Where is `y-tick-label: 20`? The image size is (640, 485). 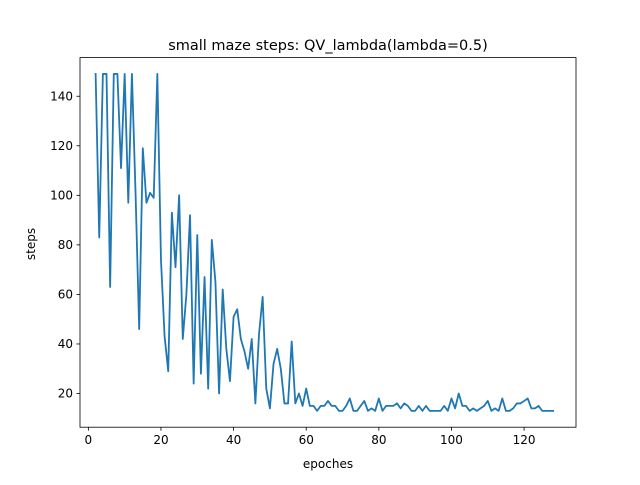 y-tick-label: 20 is located at coordinates (65, 394).